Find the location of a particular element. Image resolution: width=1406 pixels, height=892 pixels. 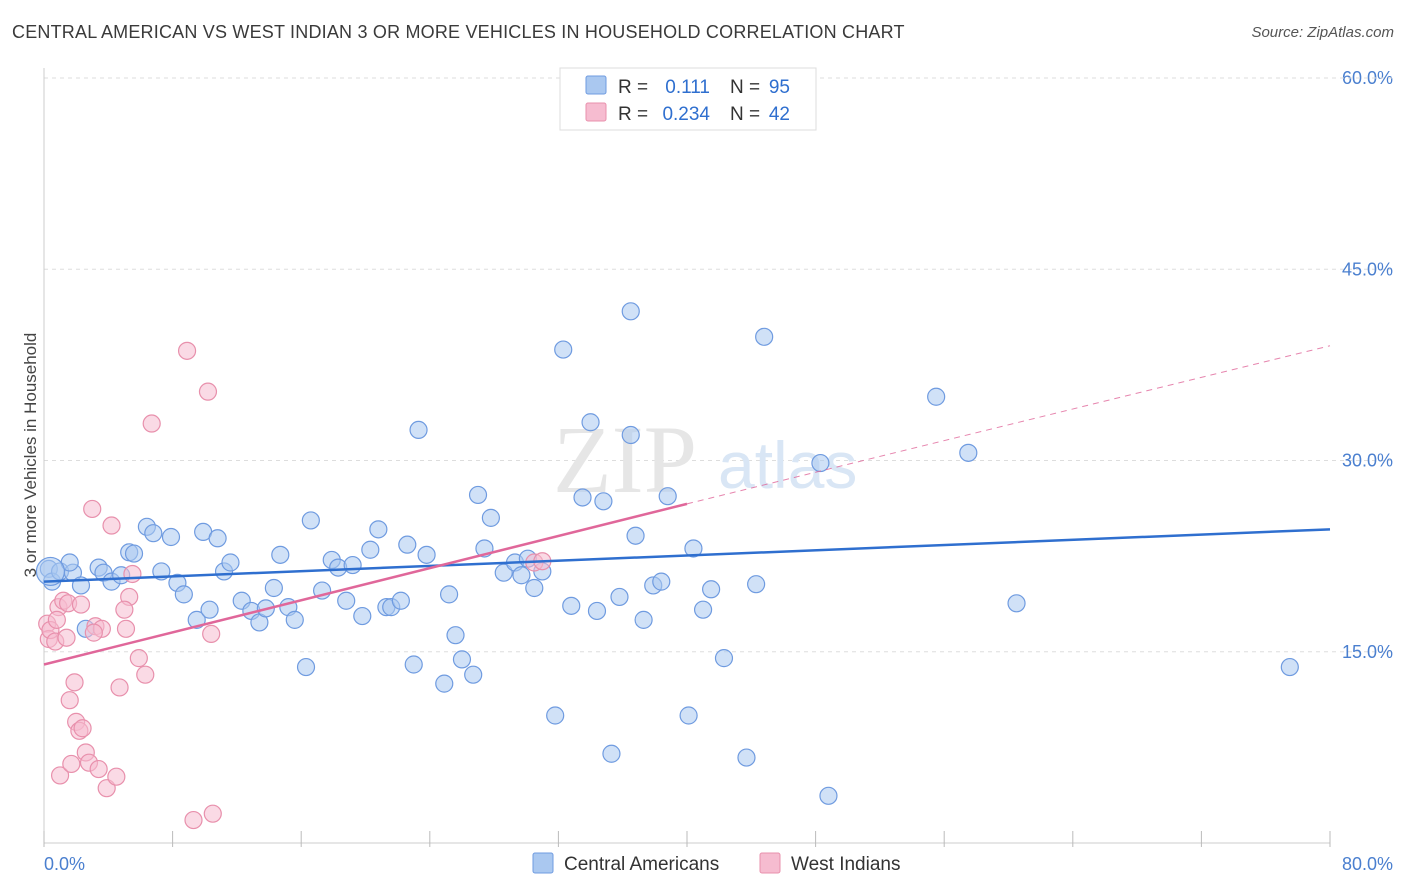

central-american-cluster-point is located at coordinates (50, 571).